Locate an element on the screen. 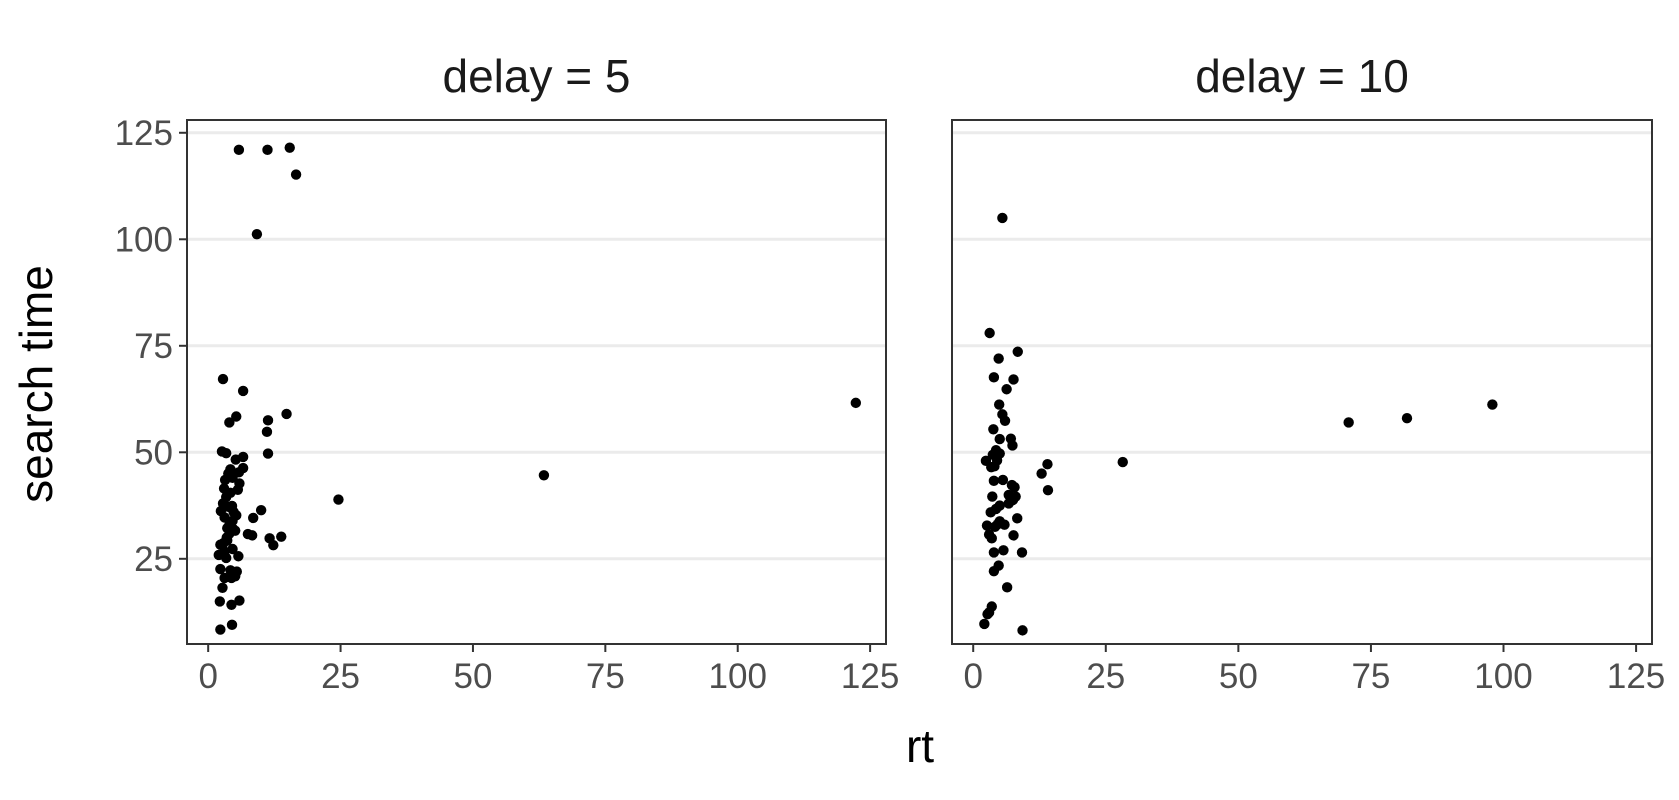 This screenshot has height=800, width=1679. y-tick-label: 100 is located at coordinates (144, 239).